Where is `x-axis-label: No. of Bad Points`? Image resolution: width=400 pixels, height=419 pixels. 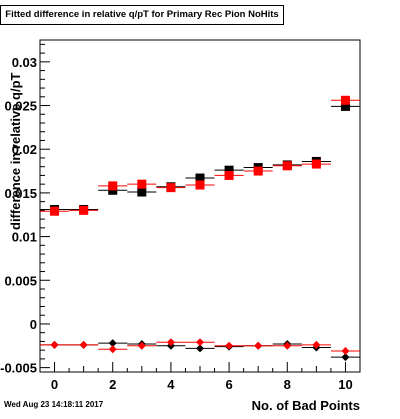
x-axis-label: No. of Bad Points is located at coordinates (306, 405).